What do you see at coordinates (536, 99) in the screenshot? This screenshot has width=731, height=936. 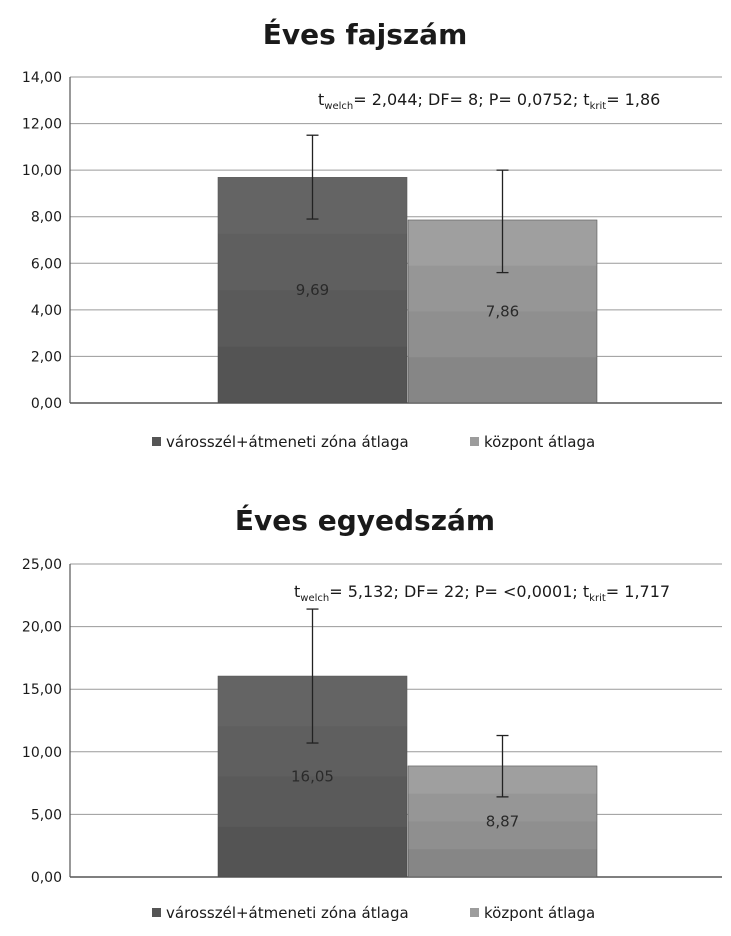 I see `stat-text: P= 0,0752;` at bounding box center [536, 99].